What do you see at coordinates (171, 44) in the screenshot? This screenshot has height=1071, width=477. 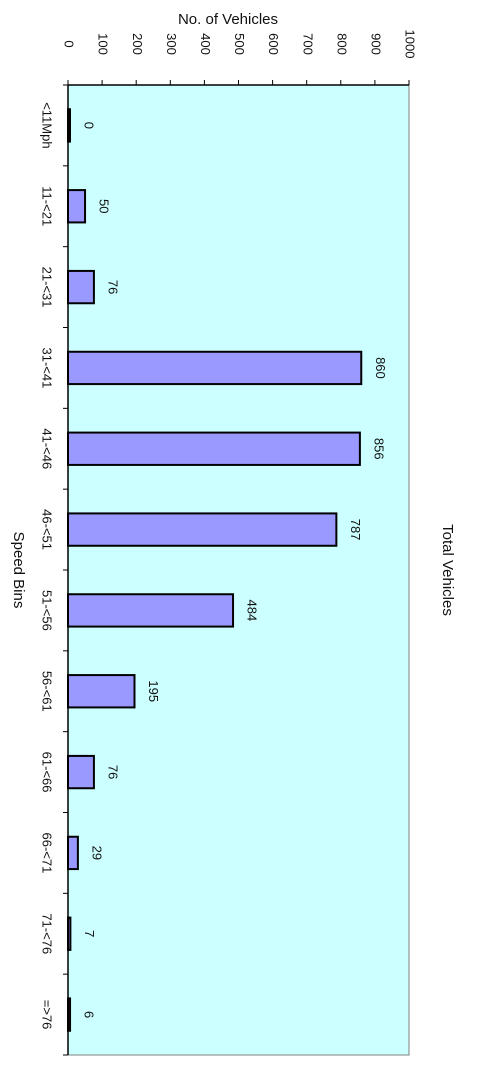 I see `value-tick-label: 300` at bounding box center [171, 44].